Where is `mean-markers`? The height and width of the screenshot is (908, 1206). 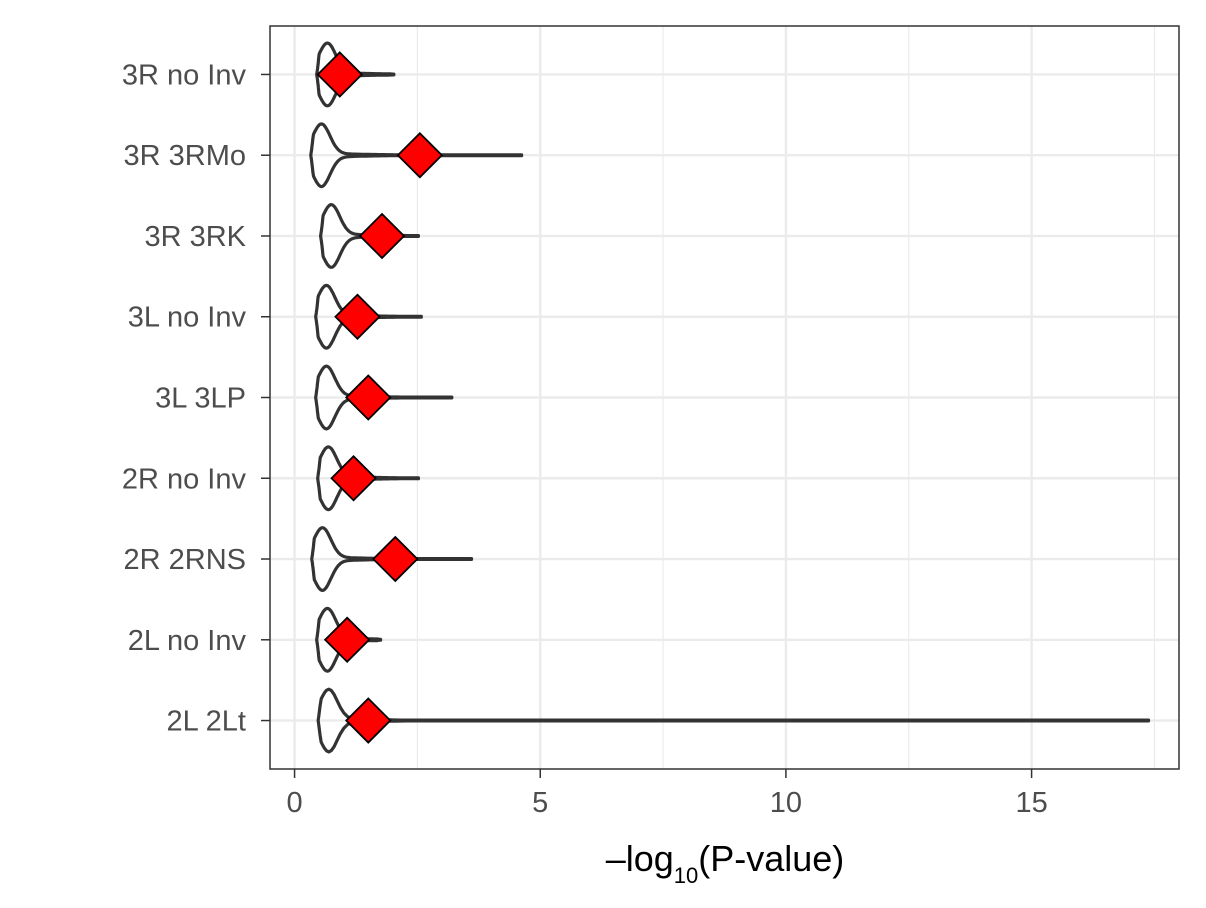 mean-markers is located at coordinates (380, 397).